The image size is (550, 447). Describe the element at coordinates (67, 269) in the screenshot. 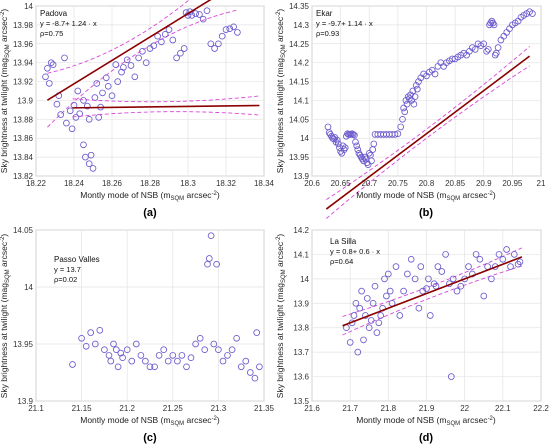

I see `regression-equation-c: y = 13.7` at that location.